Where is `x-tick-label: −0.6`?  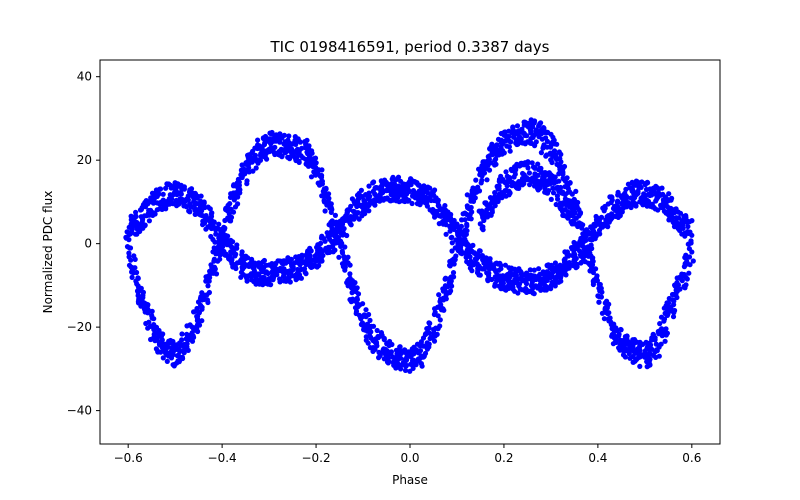
x-tick-label: −0.6 is located at coordinates (128, 458).